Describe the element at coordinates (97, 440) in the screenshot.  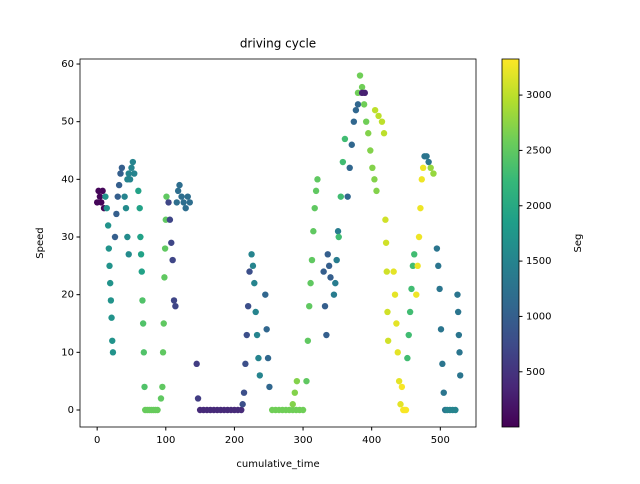
I see `x-tick-label: 0` at that location.